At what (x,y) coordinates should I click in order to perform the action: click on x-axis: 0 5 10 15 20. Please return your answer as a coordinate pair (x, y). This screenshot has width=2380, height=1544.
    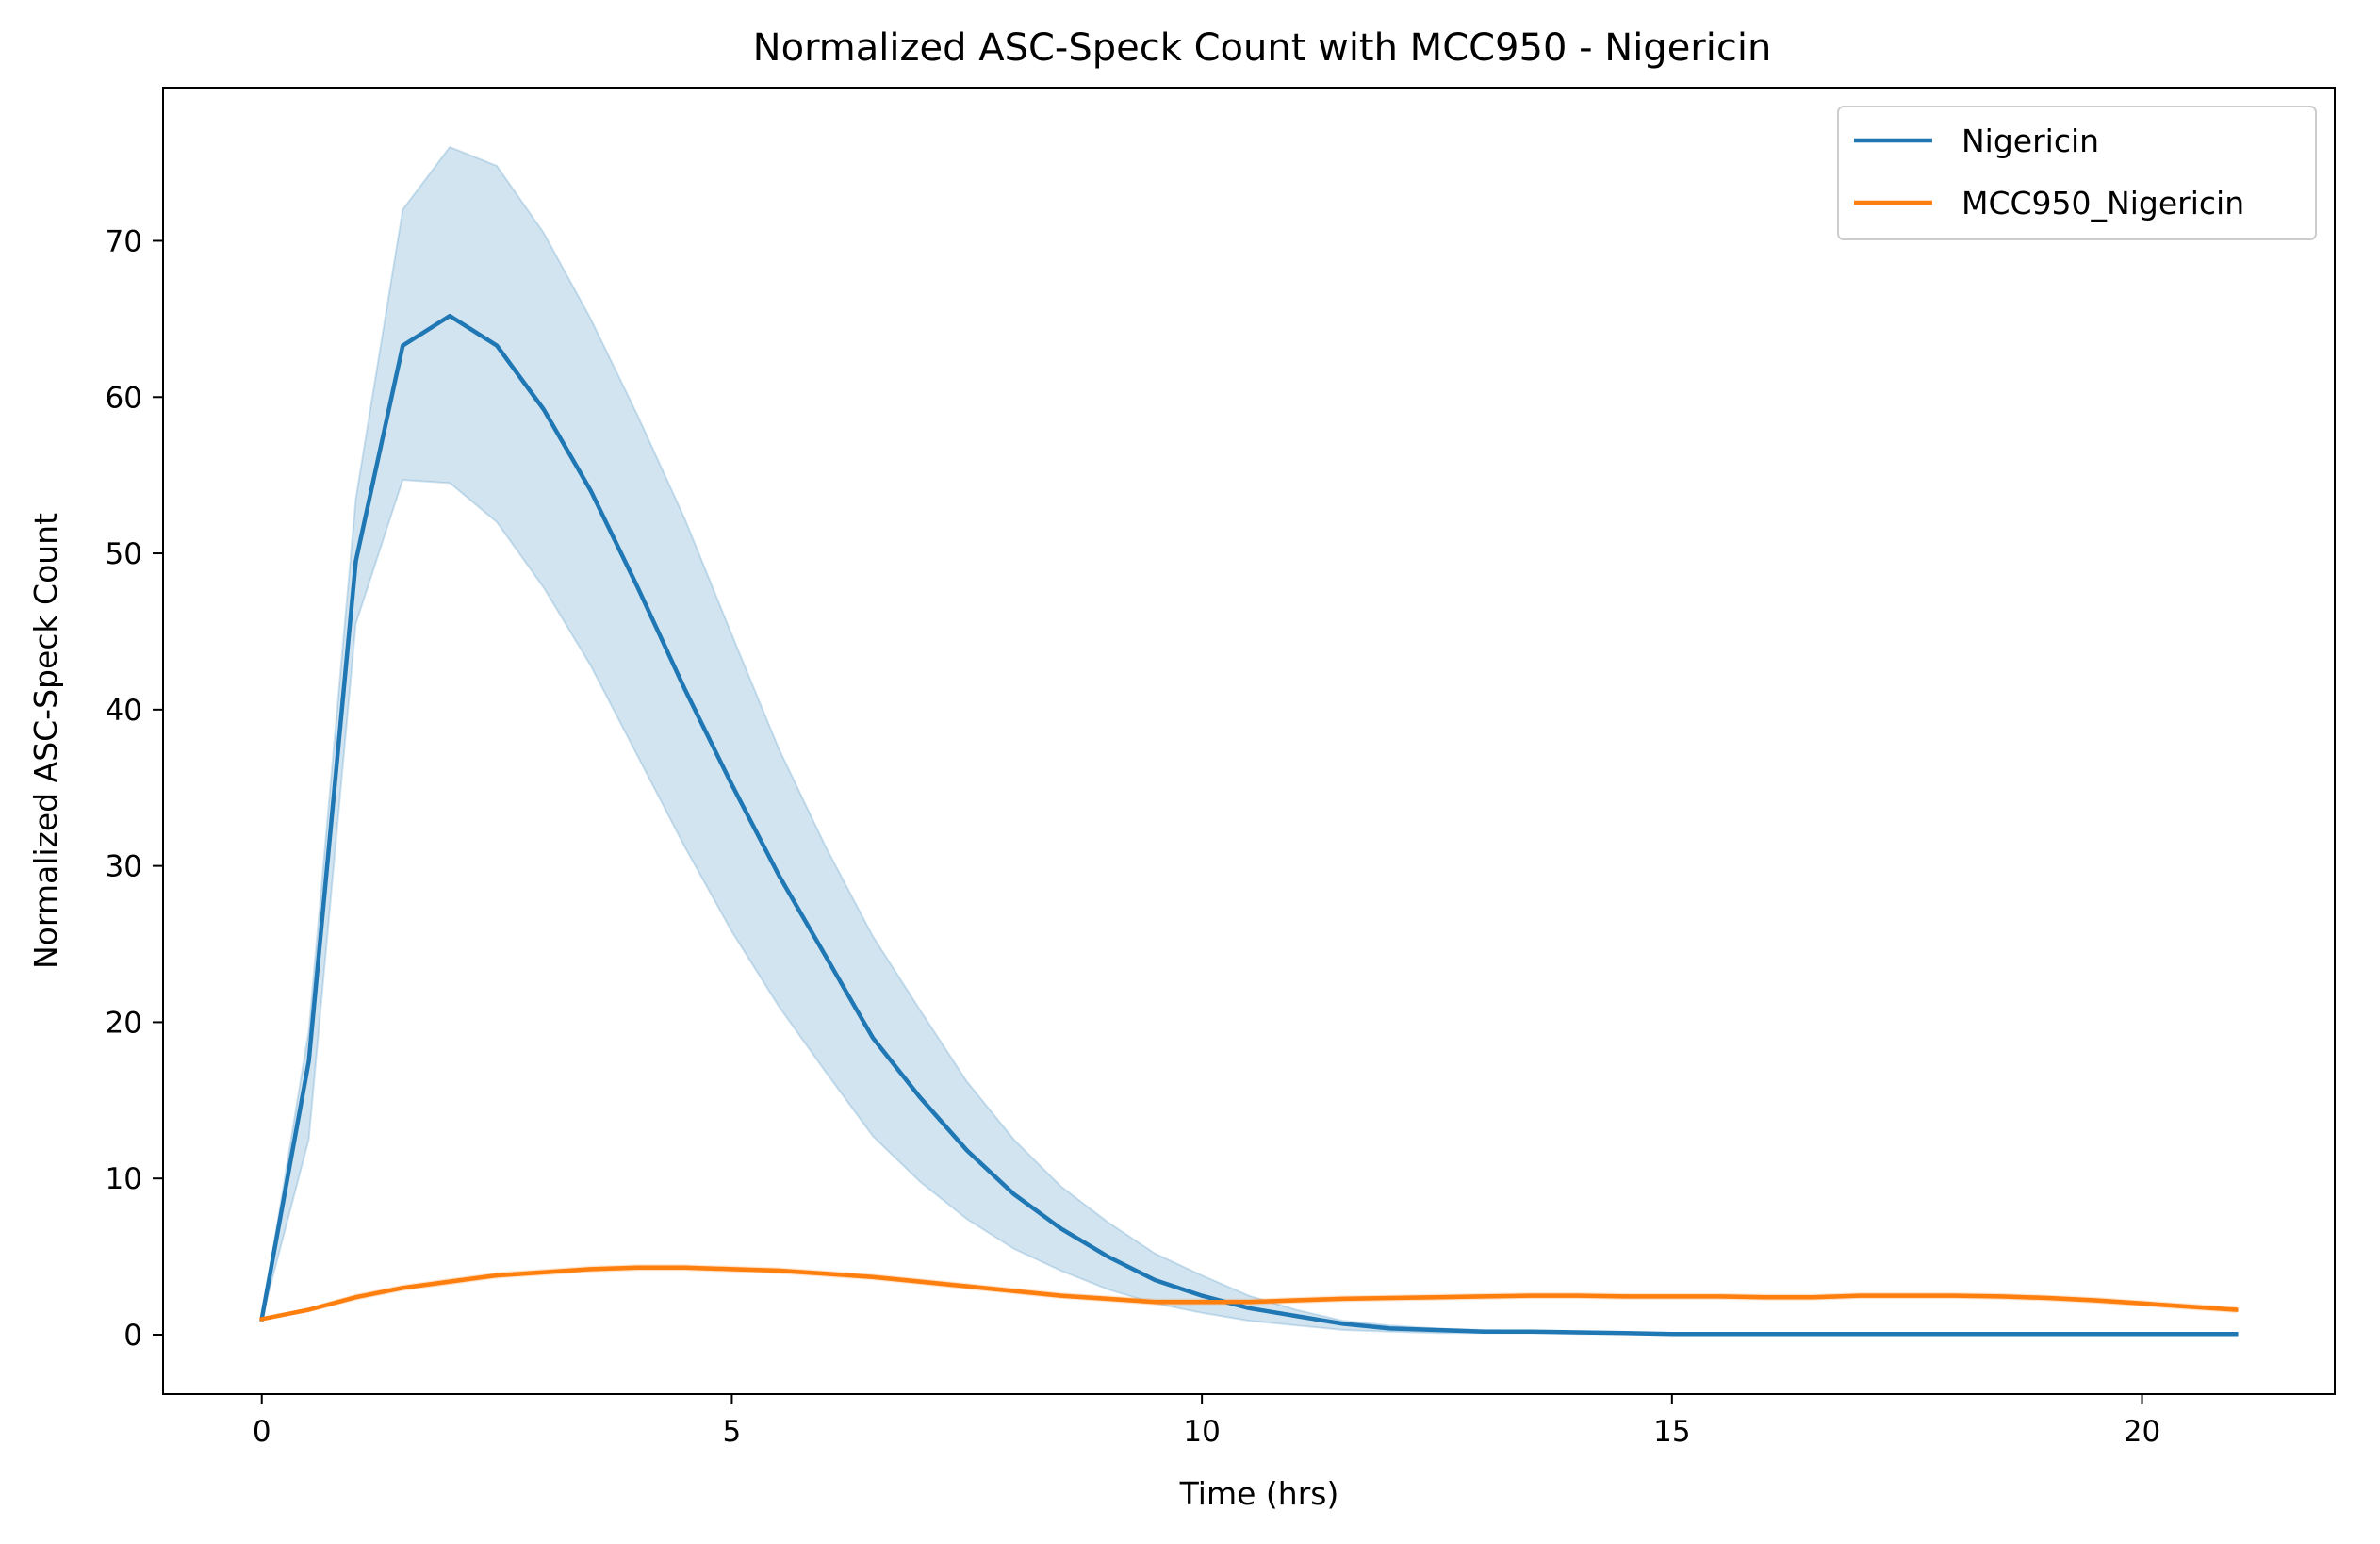
    Looking at the image, I should click on (1206, 1421).